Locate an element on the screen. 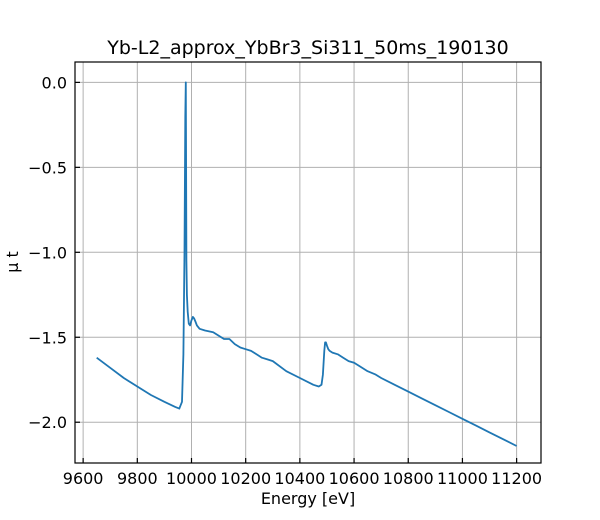  chart-title: Yb-L2_approx_YbBr3_Si311_50ms_190130 is located at coordinates (307, 48).